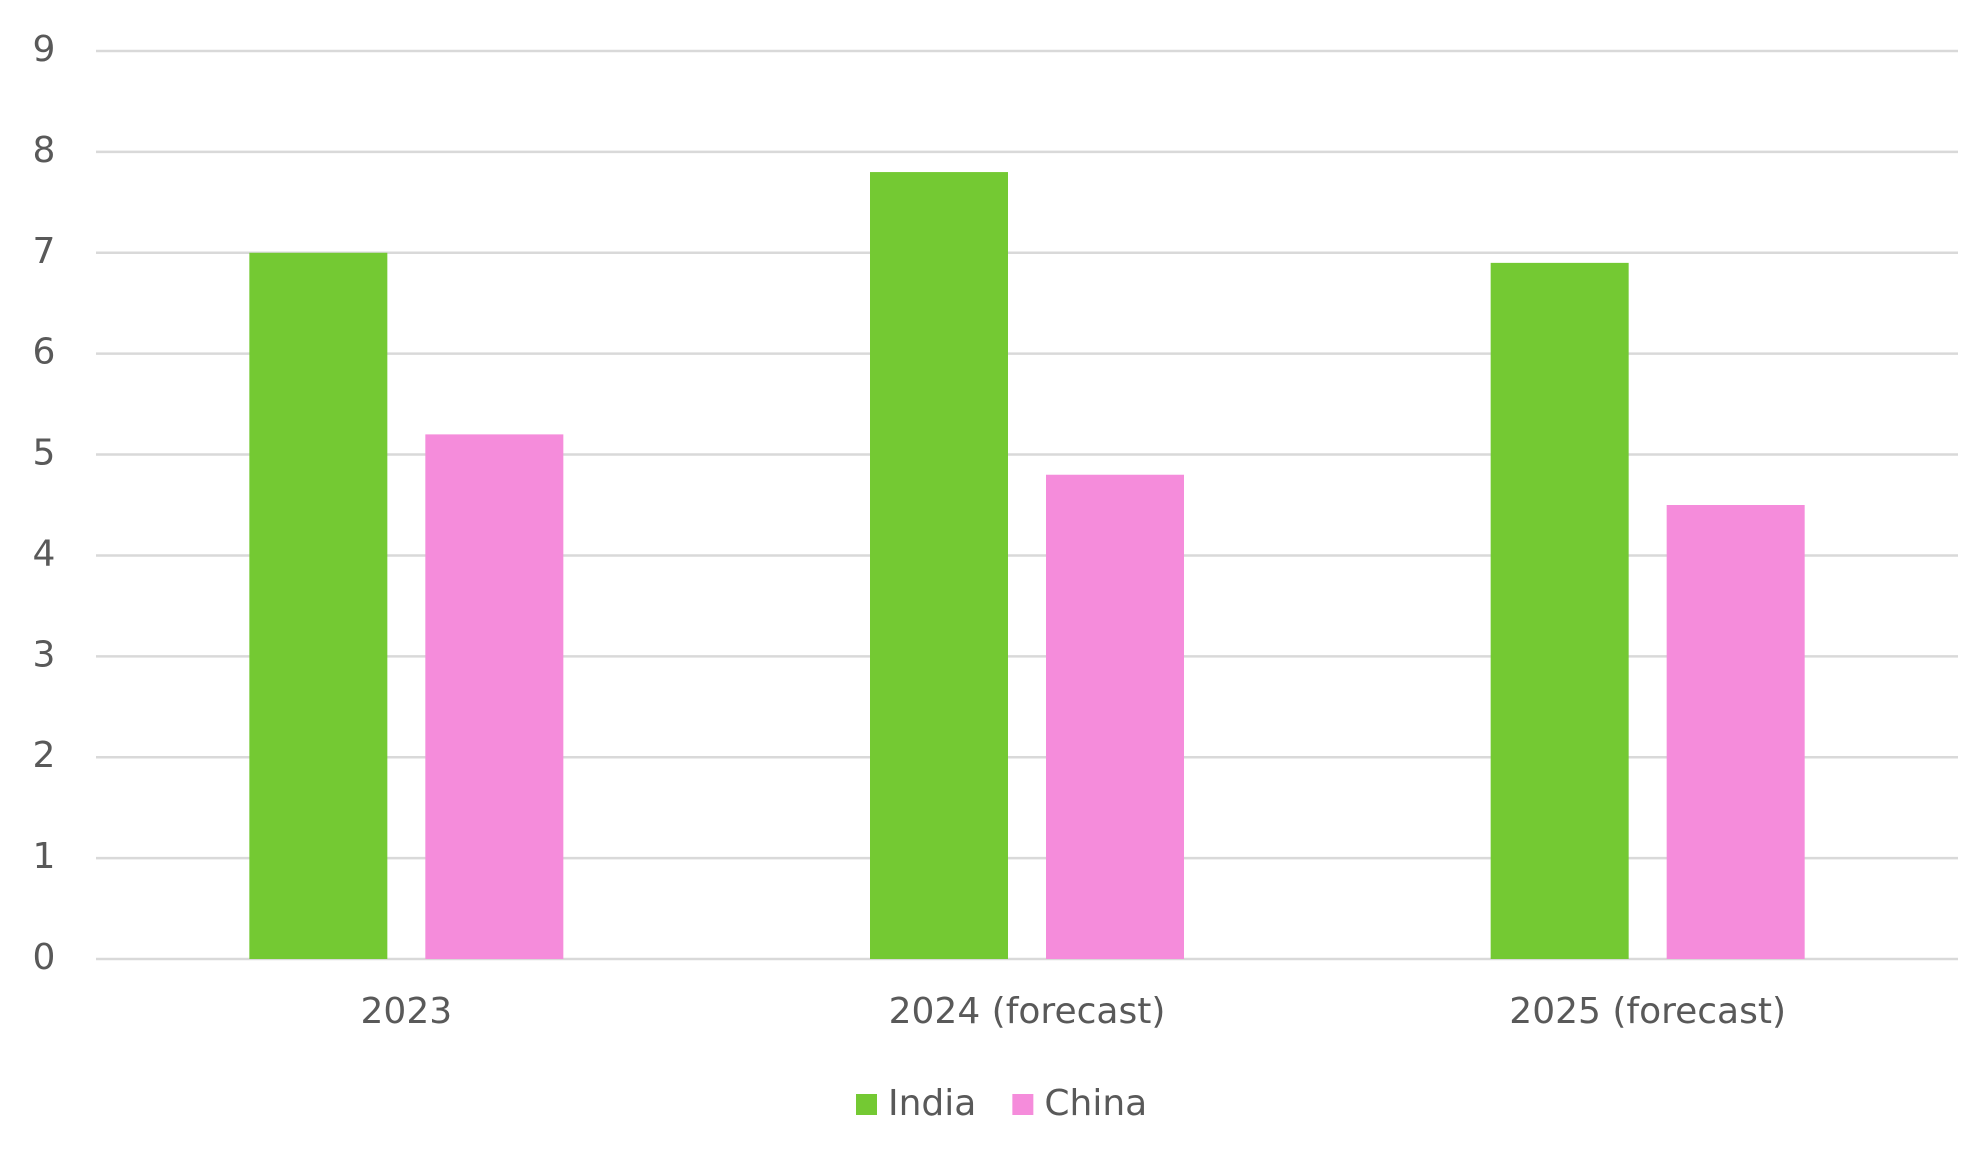 The height and width of the screenshot is (1155, 1980). Describe the element at coordinates (44, 49) in the screenshot. I see `y-tick-label: 9` at that location.